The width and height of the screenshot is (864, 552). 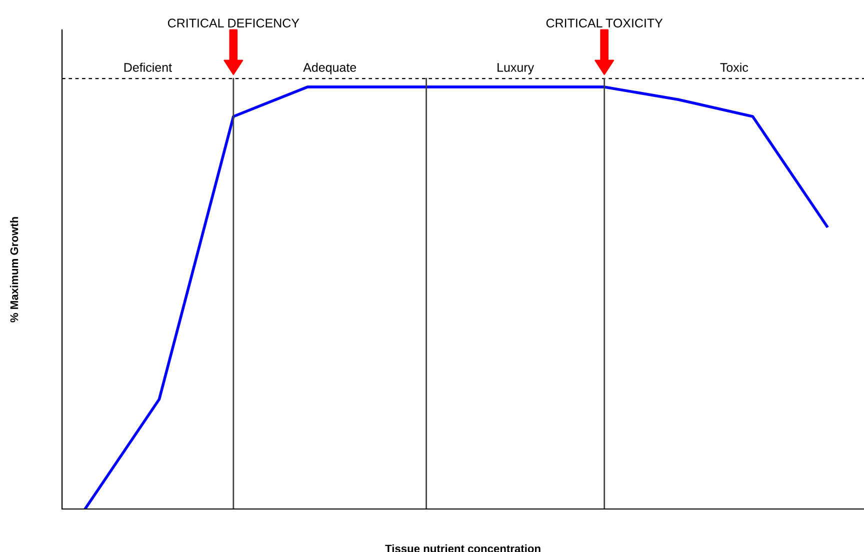 What do you see at coordinates (734, 67) in the screenshot?
I see `text: Toxic` at bounding box center [734, 67].